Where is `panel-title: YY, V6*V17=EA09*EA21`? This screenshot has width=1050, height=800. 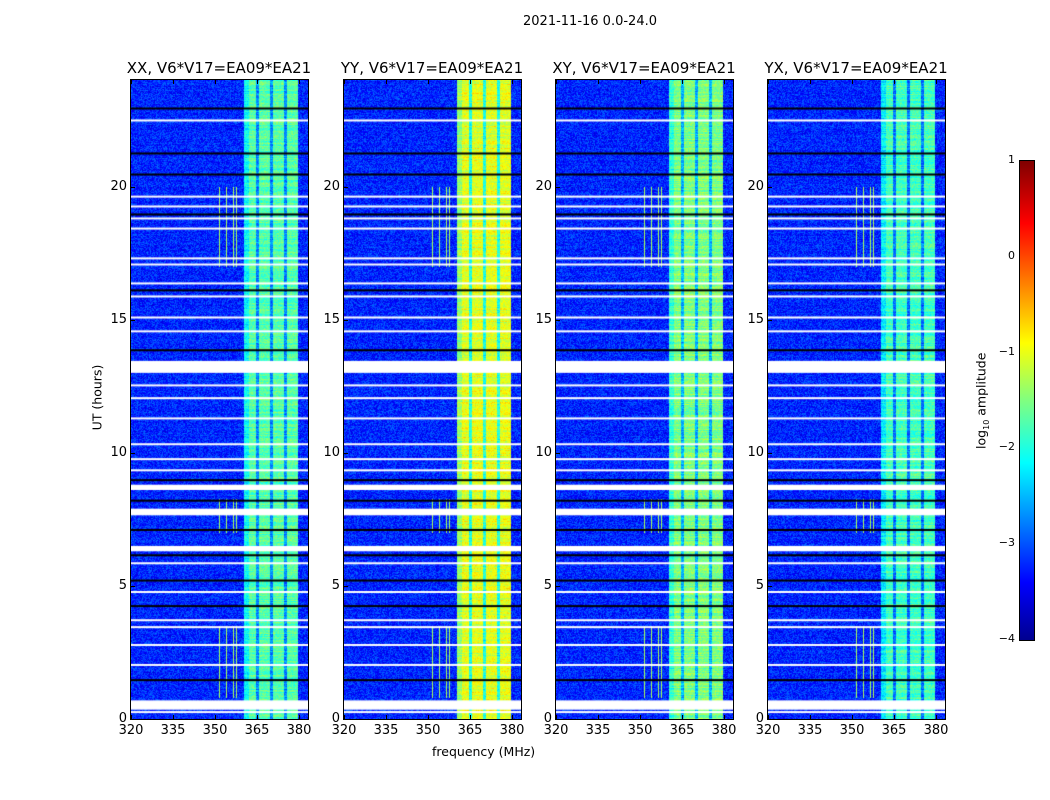 panel-title: YY, V6*V17=EA09*EA21 is located at coordinates (432, 68).